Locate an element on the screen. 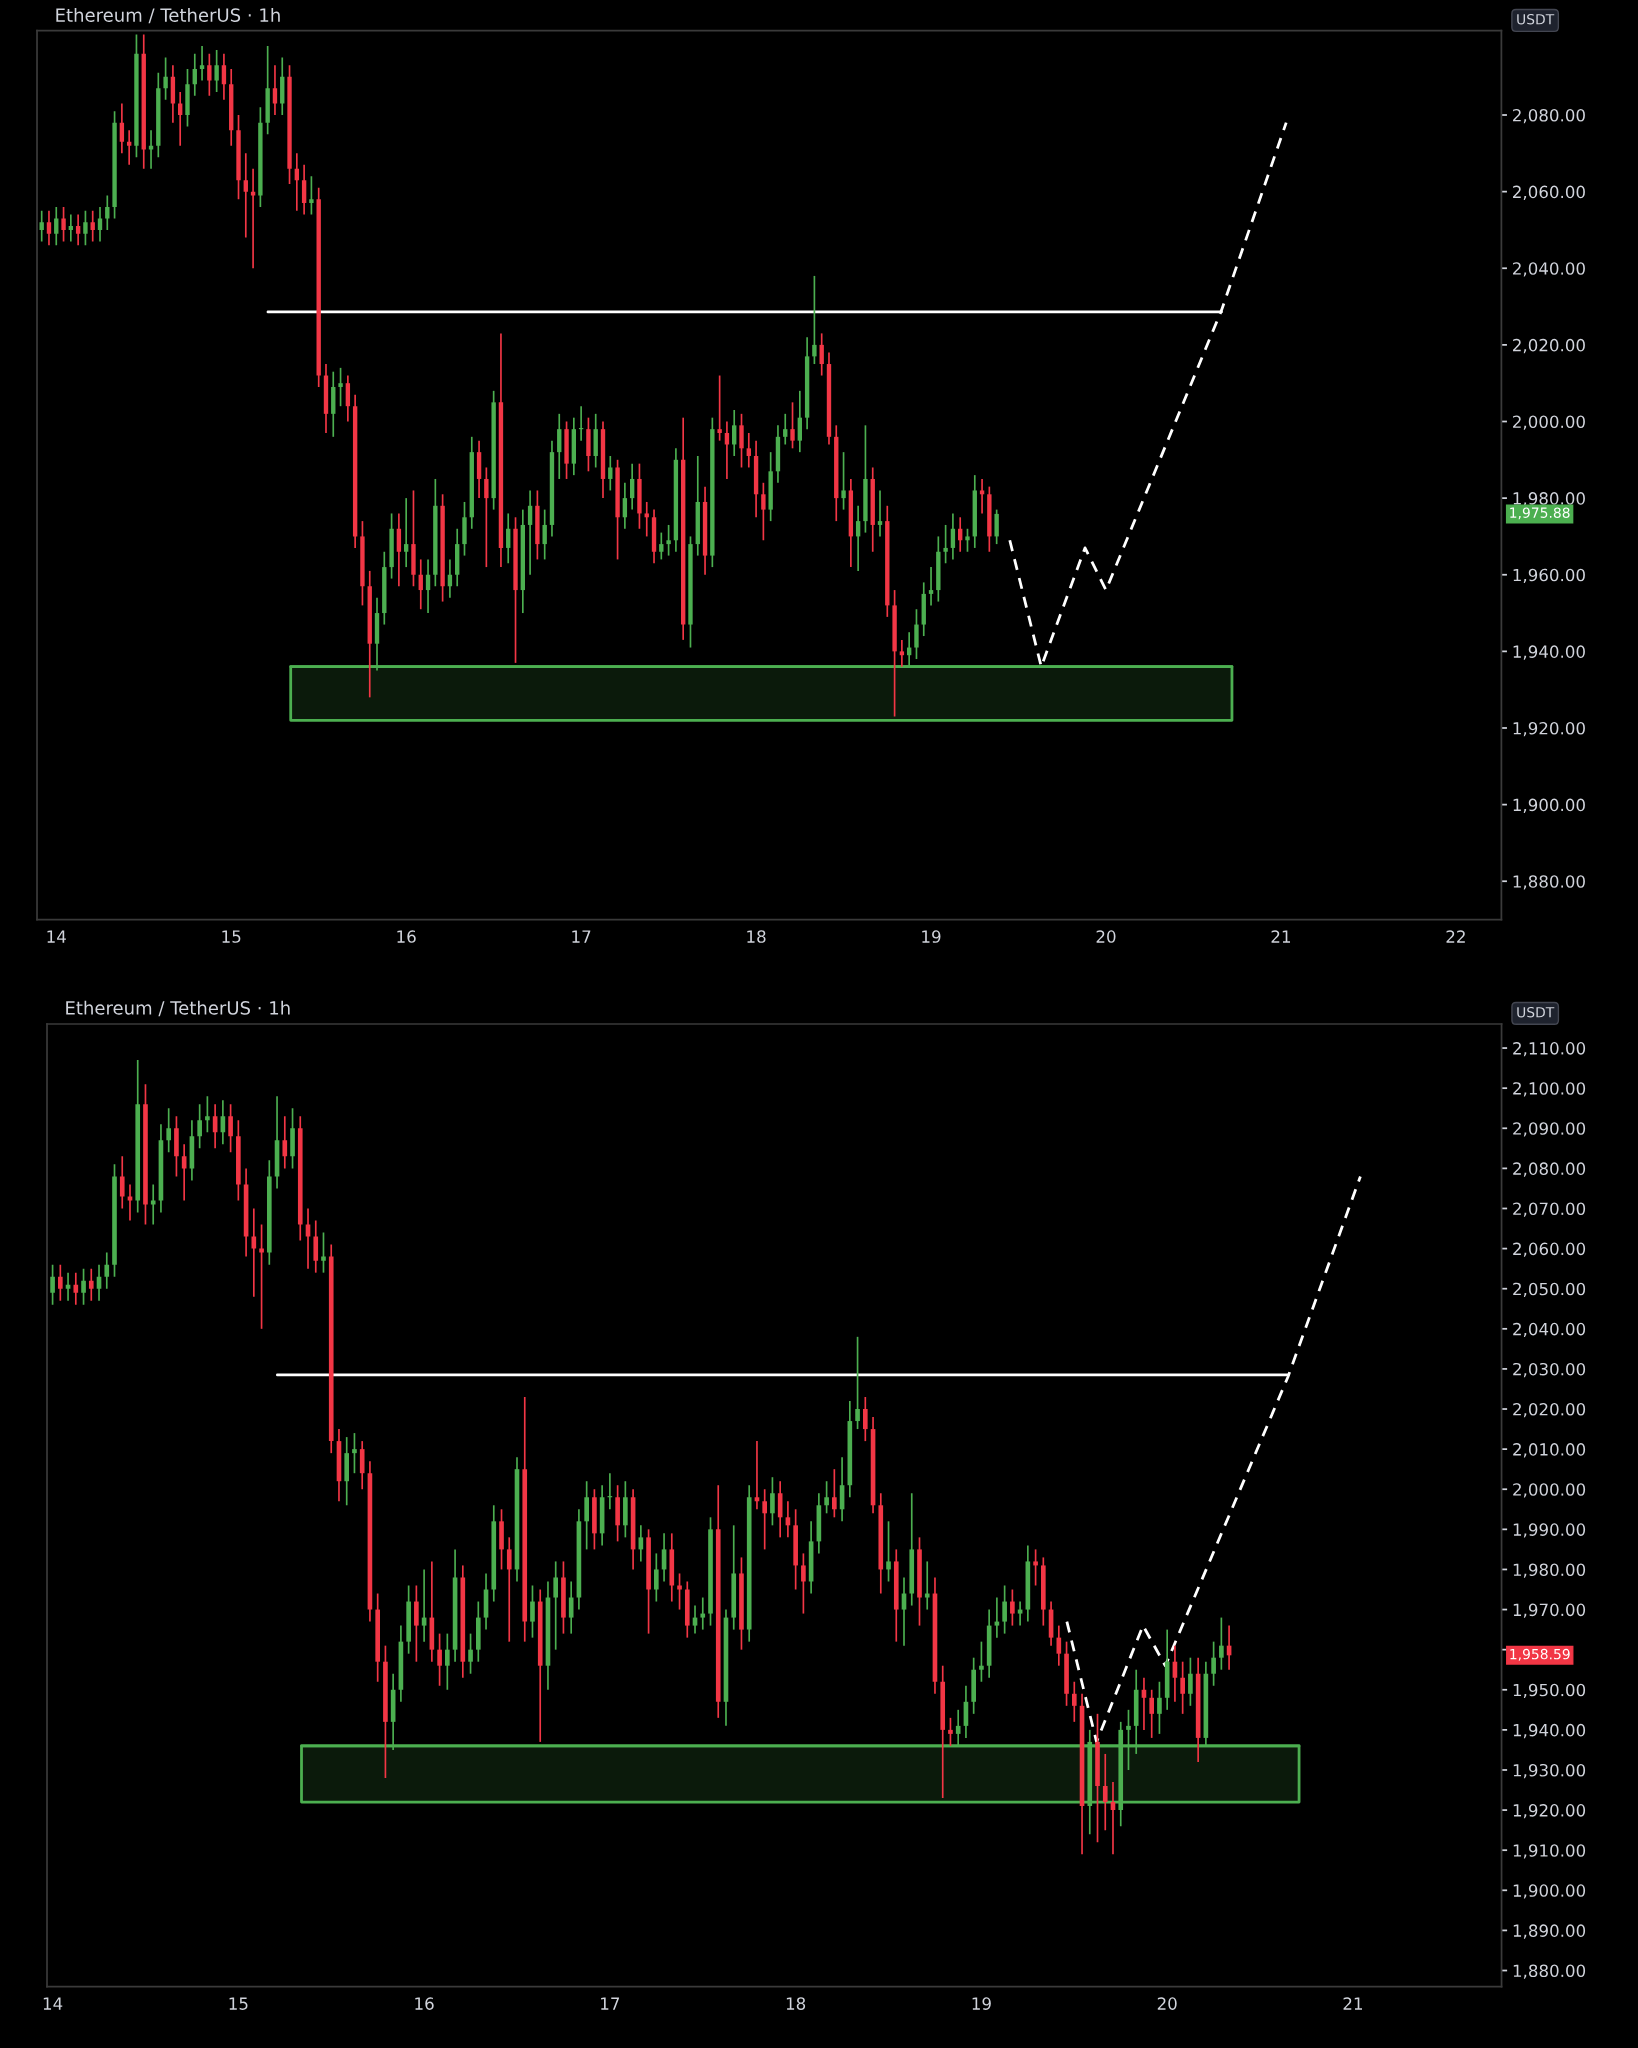 This screenshot has height=2048, width=1638. x-tick-label: 19 is located at coordinates (931, 936).